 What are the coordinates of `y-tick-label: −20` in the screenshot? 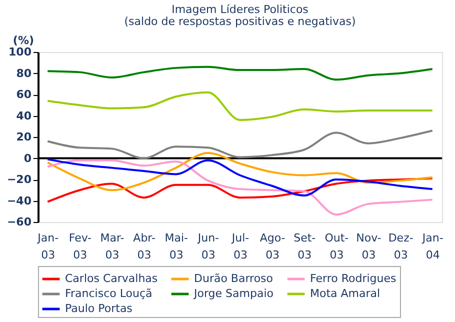 It's located at (19, 179).